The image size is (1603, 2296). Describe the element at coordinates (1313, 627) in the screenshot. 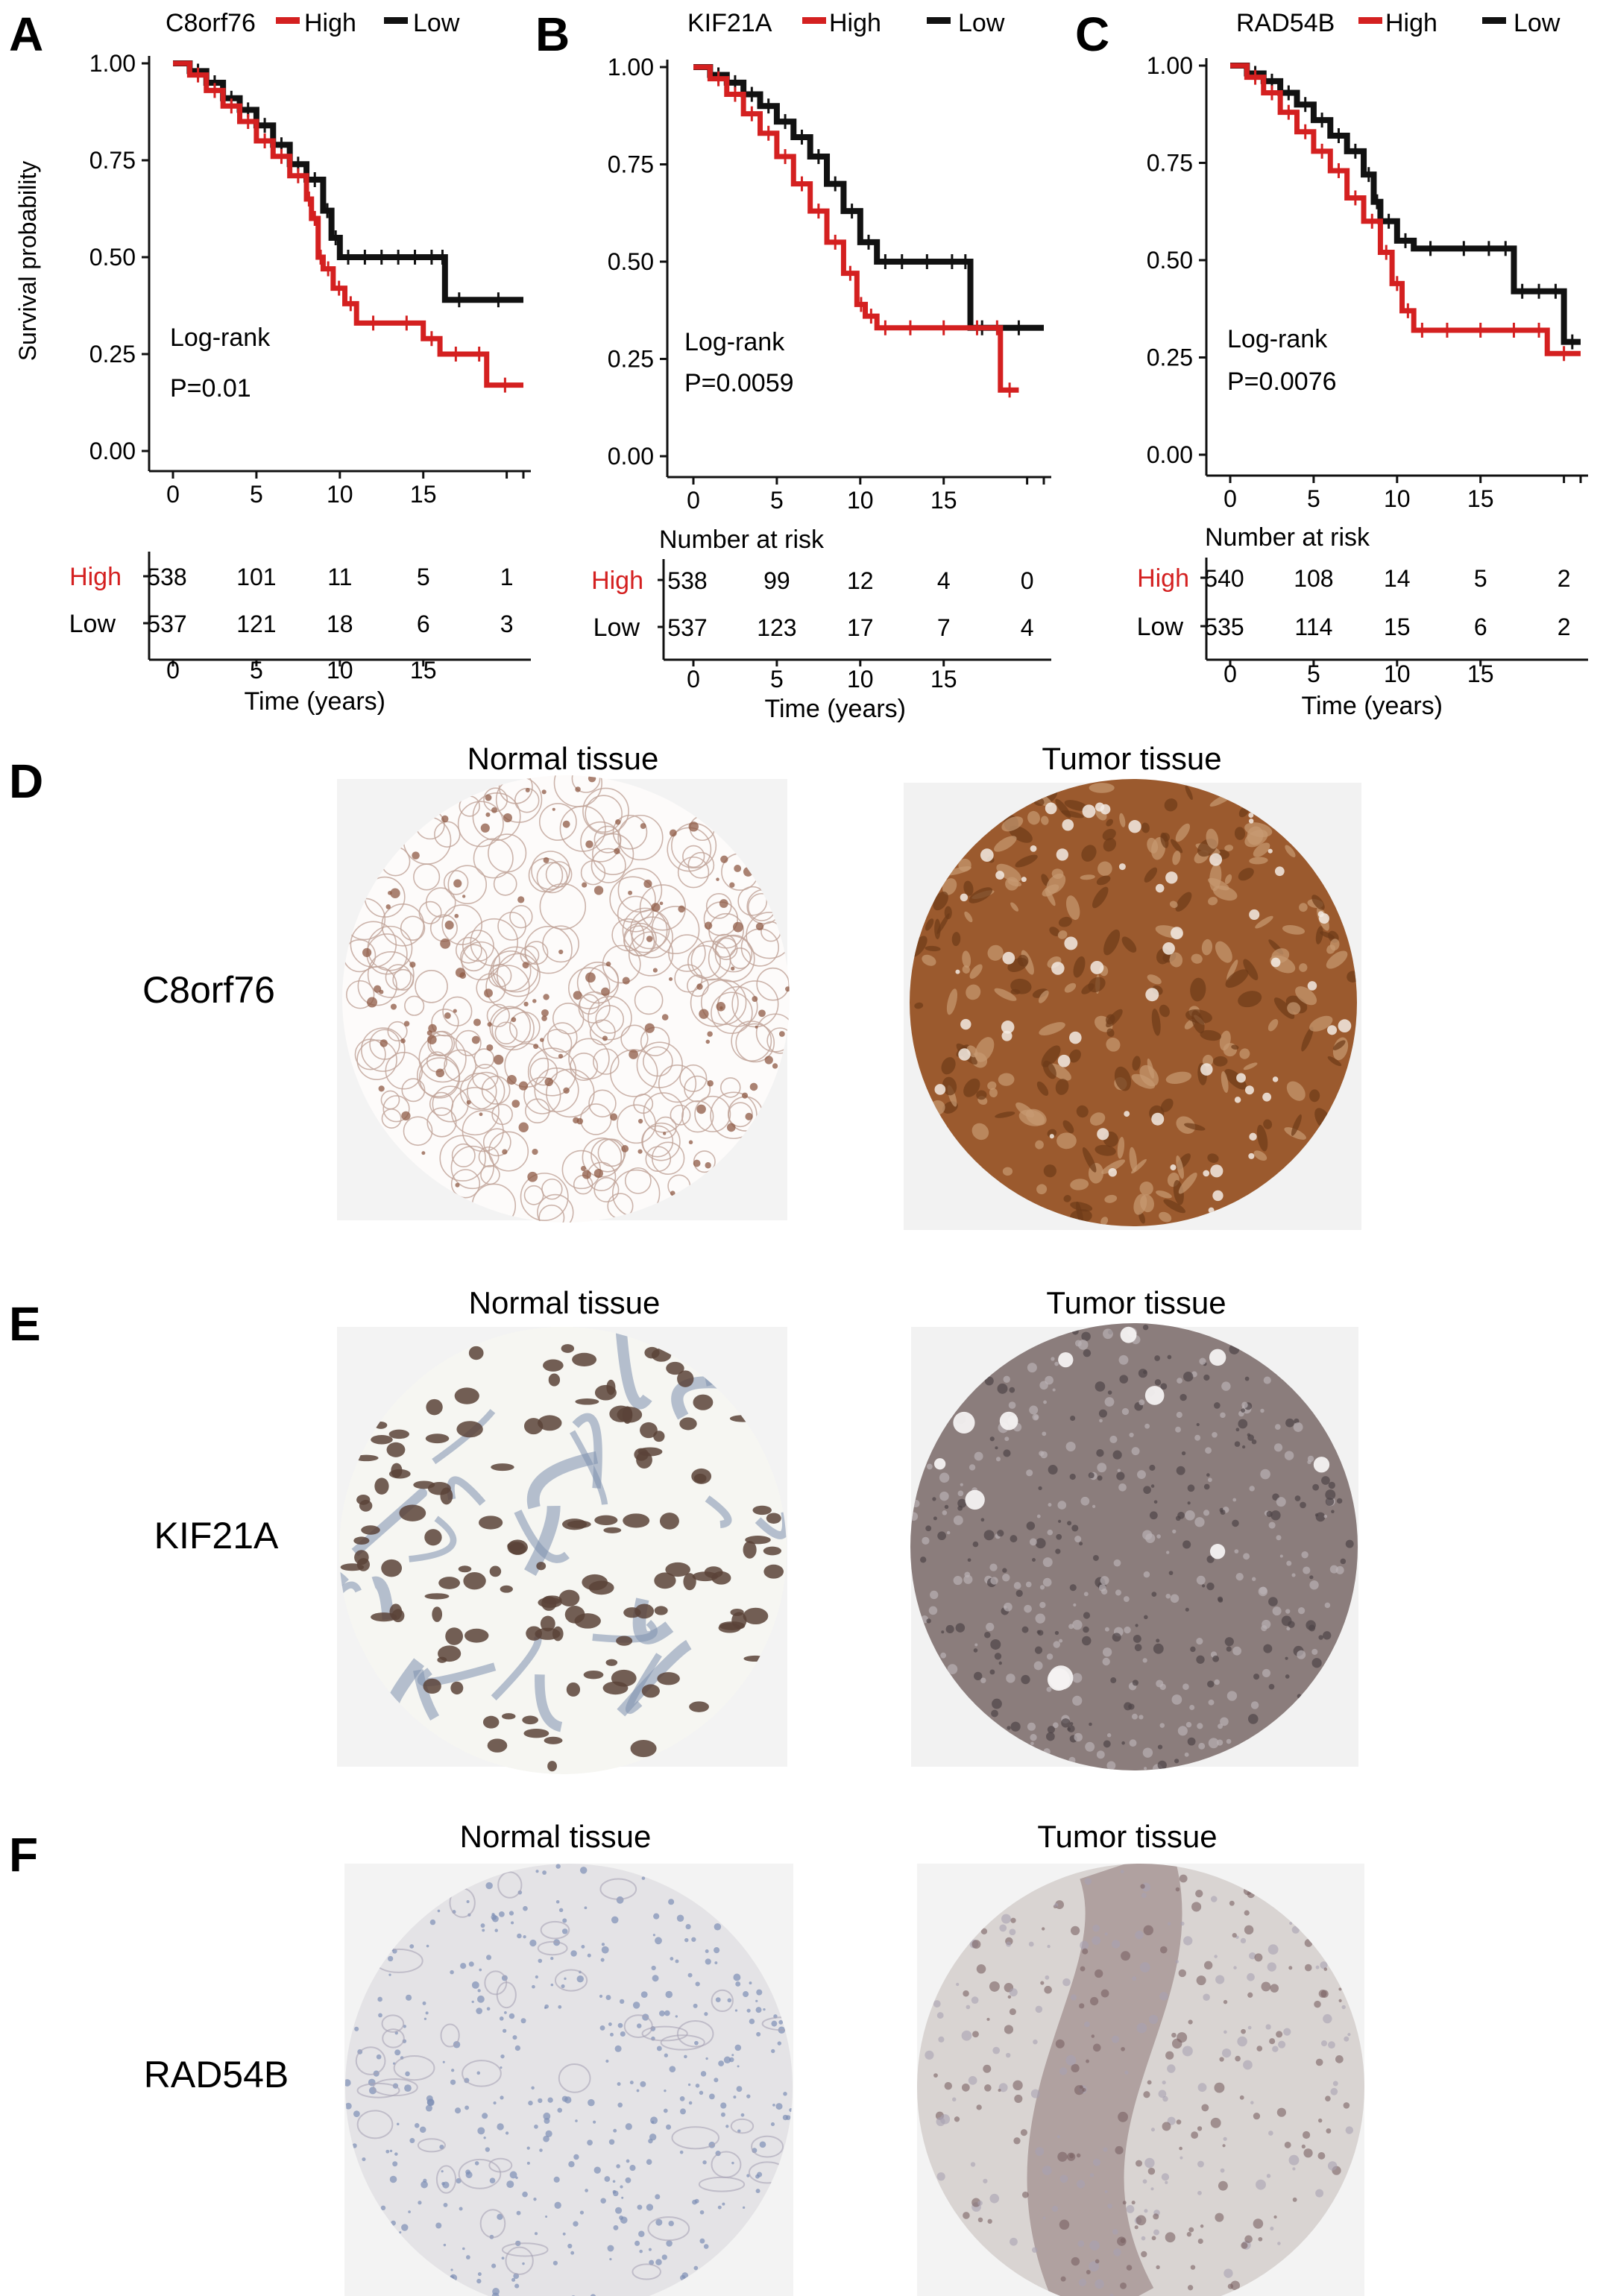

I see `risk-cell: 114` at that location.